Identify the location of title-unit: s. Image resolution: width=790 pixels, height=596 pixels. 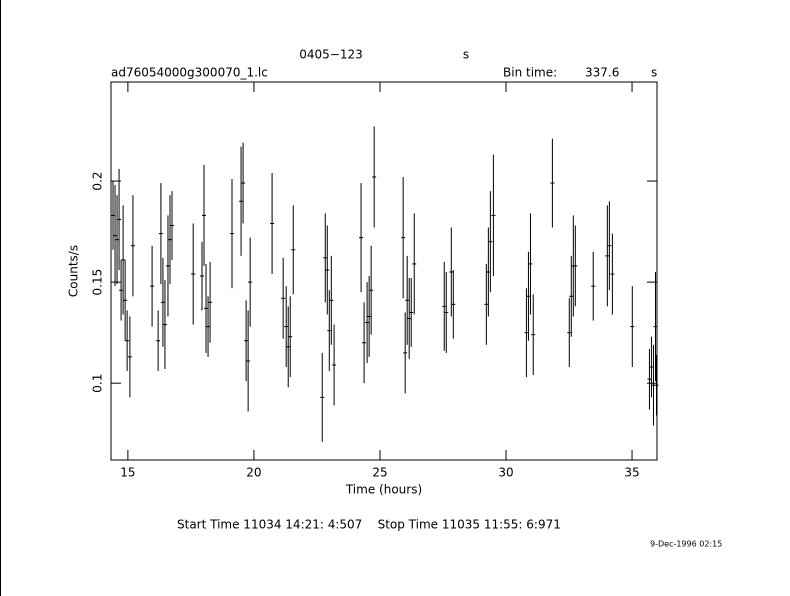
(466, 55).